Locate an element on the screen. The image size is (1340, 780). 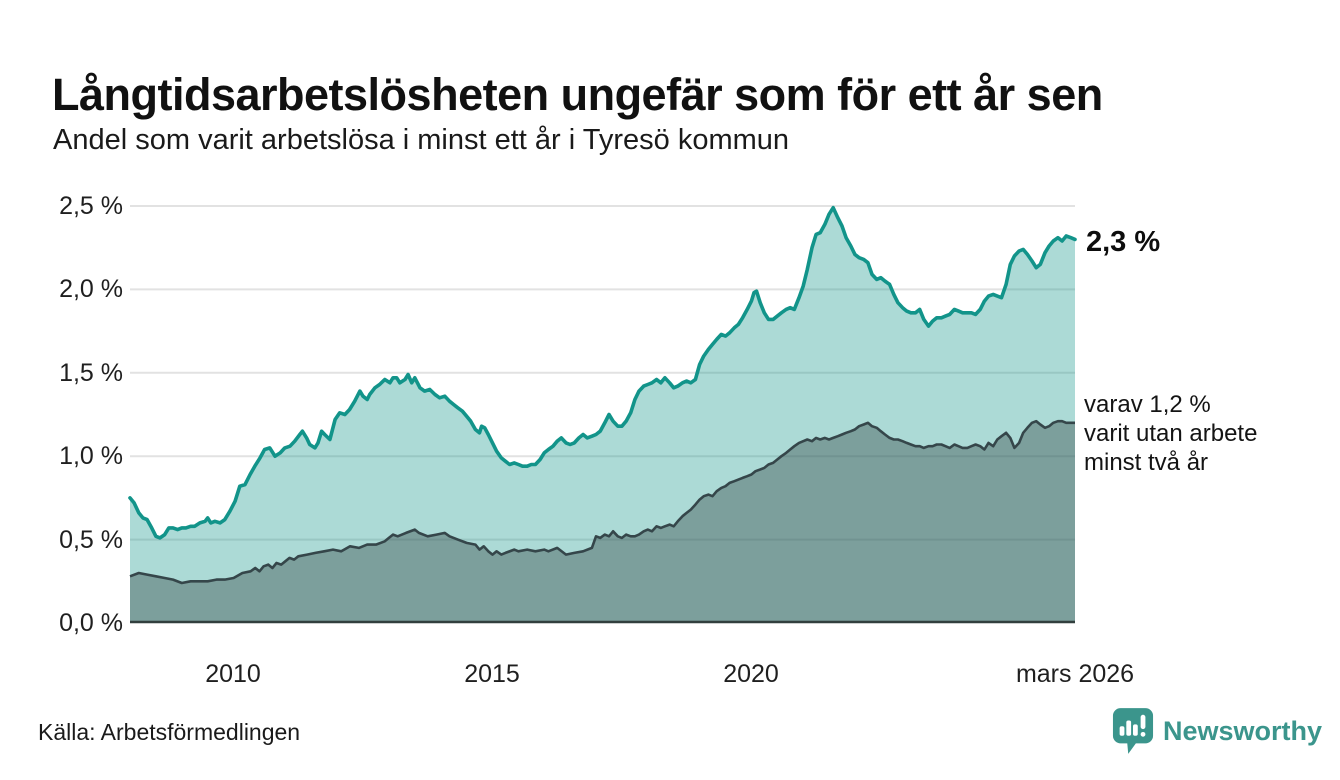
y-tick-label: 2,0 % is located at coordinates (91, 289).